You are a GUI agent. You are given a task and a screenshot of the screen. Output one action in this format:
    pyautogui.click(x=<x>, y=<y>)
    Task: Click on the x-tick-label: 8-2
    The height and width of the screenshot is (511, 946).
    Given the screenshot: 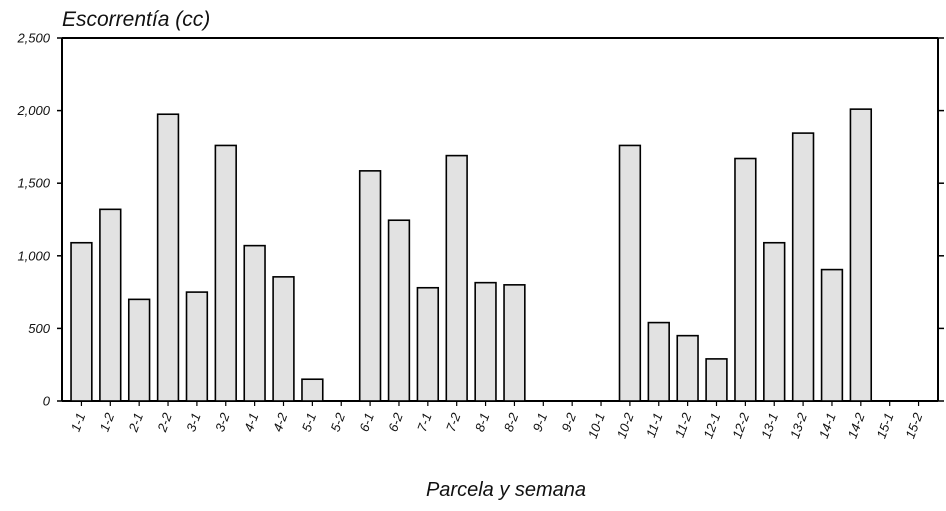 What is the action you would take?
    pyautogui.click(x=511, y=422)
    